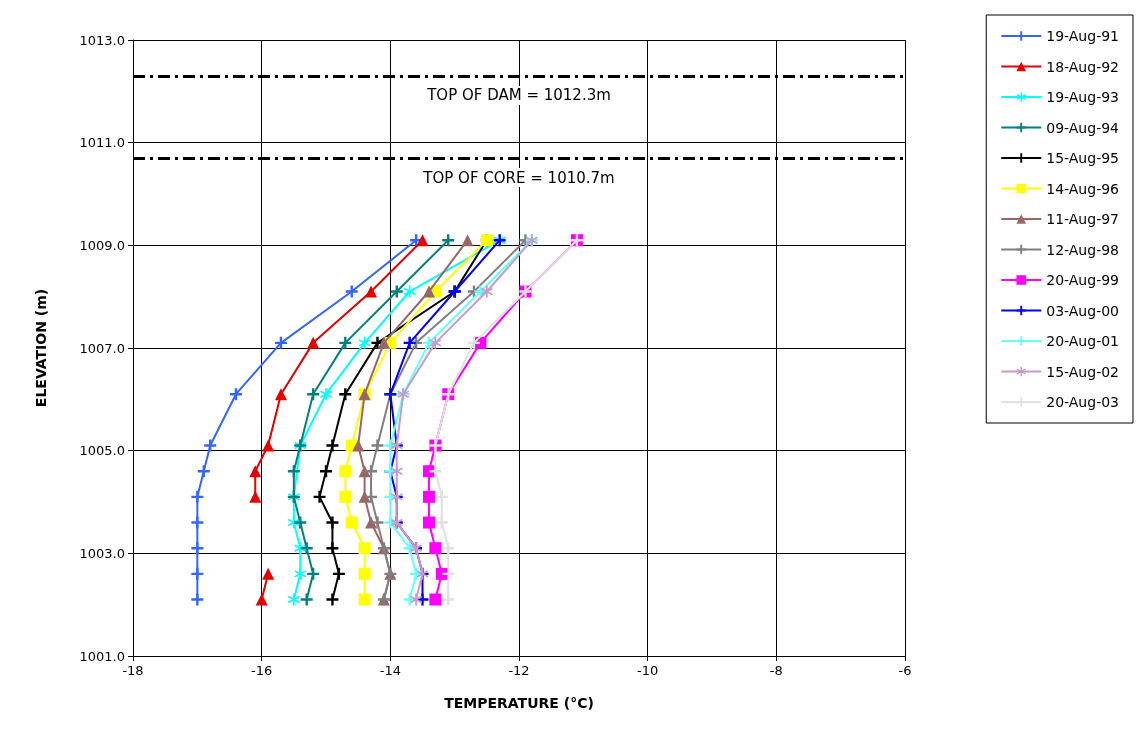 This screenshot has width=1143, height=731. What do you see at coordinates (1083, 188) in the screenshot?
I see `legend-label: 14-Aug-96` at bounding box center [1083, 188].